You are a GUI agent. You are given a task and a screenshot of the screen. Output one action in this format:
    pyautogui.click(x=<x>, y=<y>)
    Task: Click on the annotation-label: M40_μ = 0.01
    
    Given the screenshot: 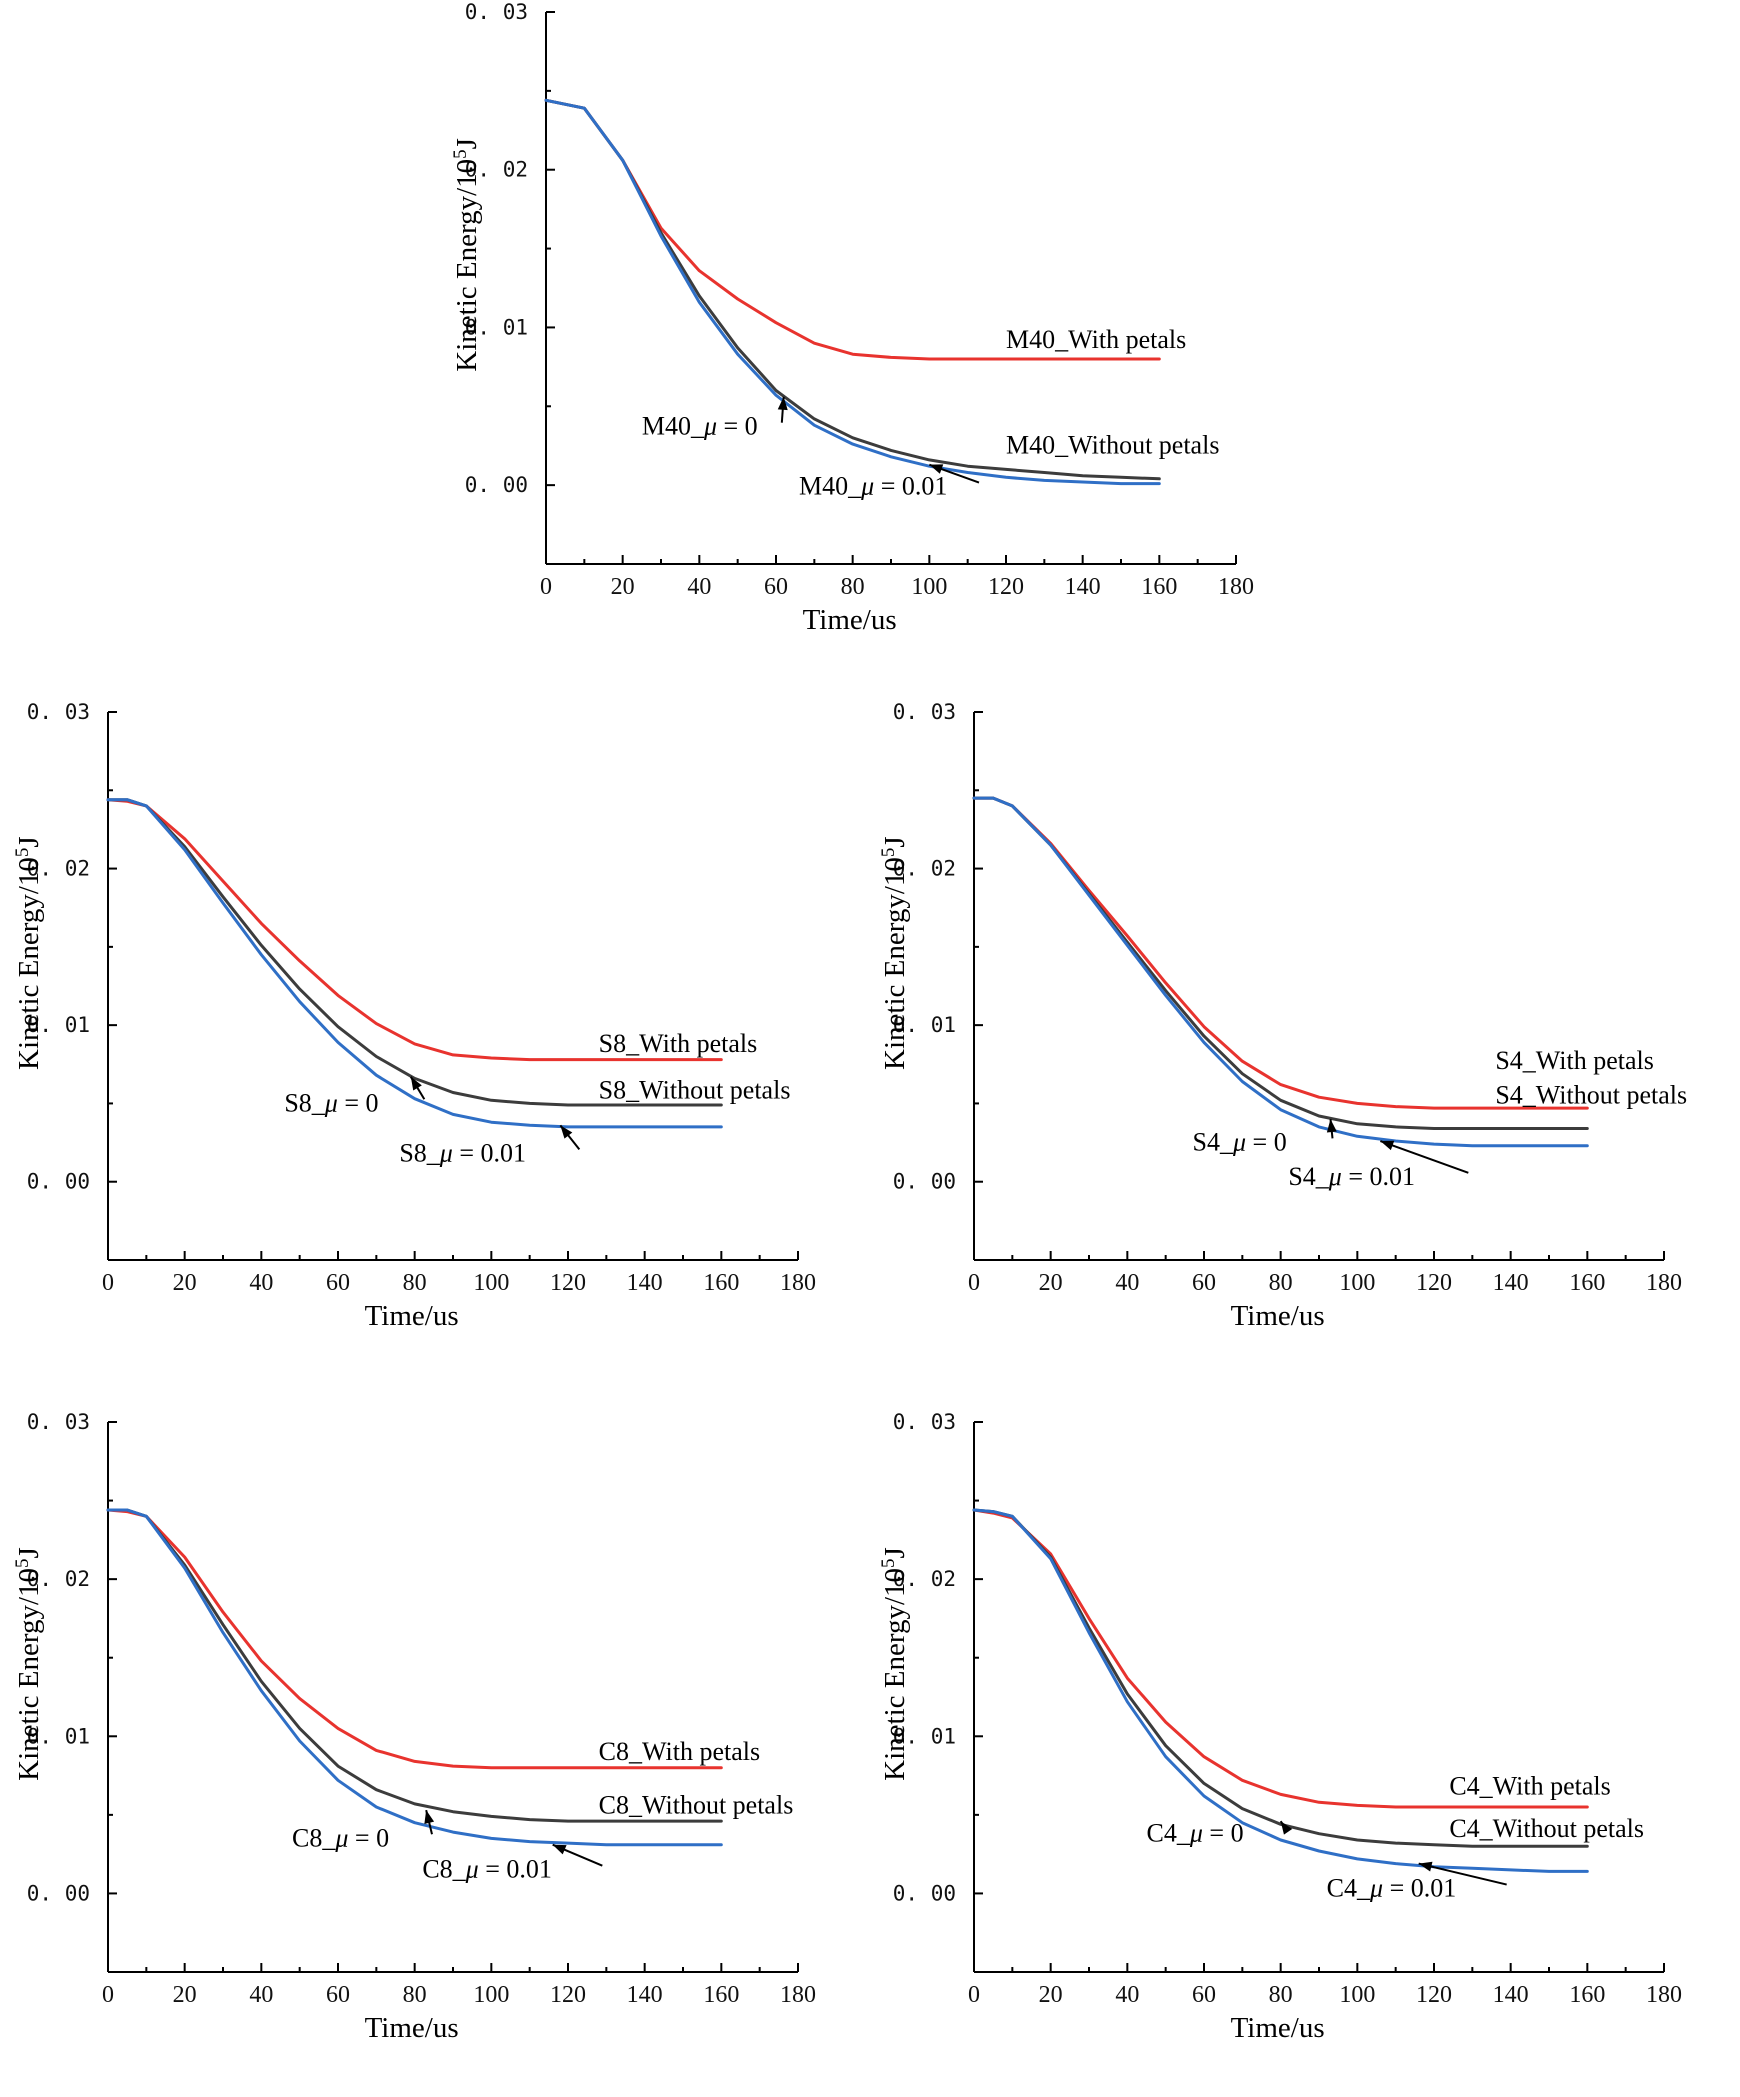 What is the action you would take?
    pyautogui.click(x=873, y=486)
    